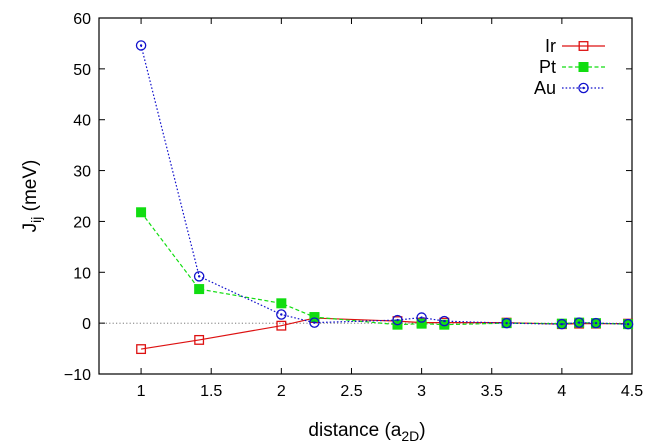  Describe the element at coordinates (82, 19) in the screenshot. I see `y-tick-label: 60` at that location.